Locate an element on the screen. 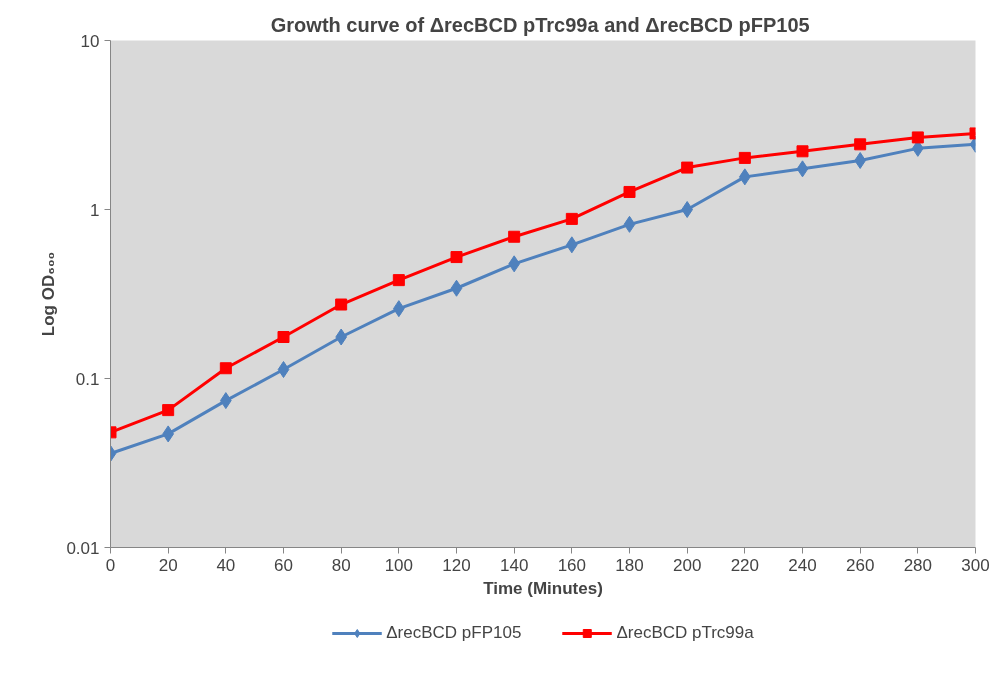  x-tick-label: 300 is located at coordinates (975, 565).